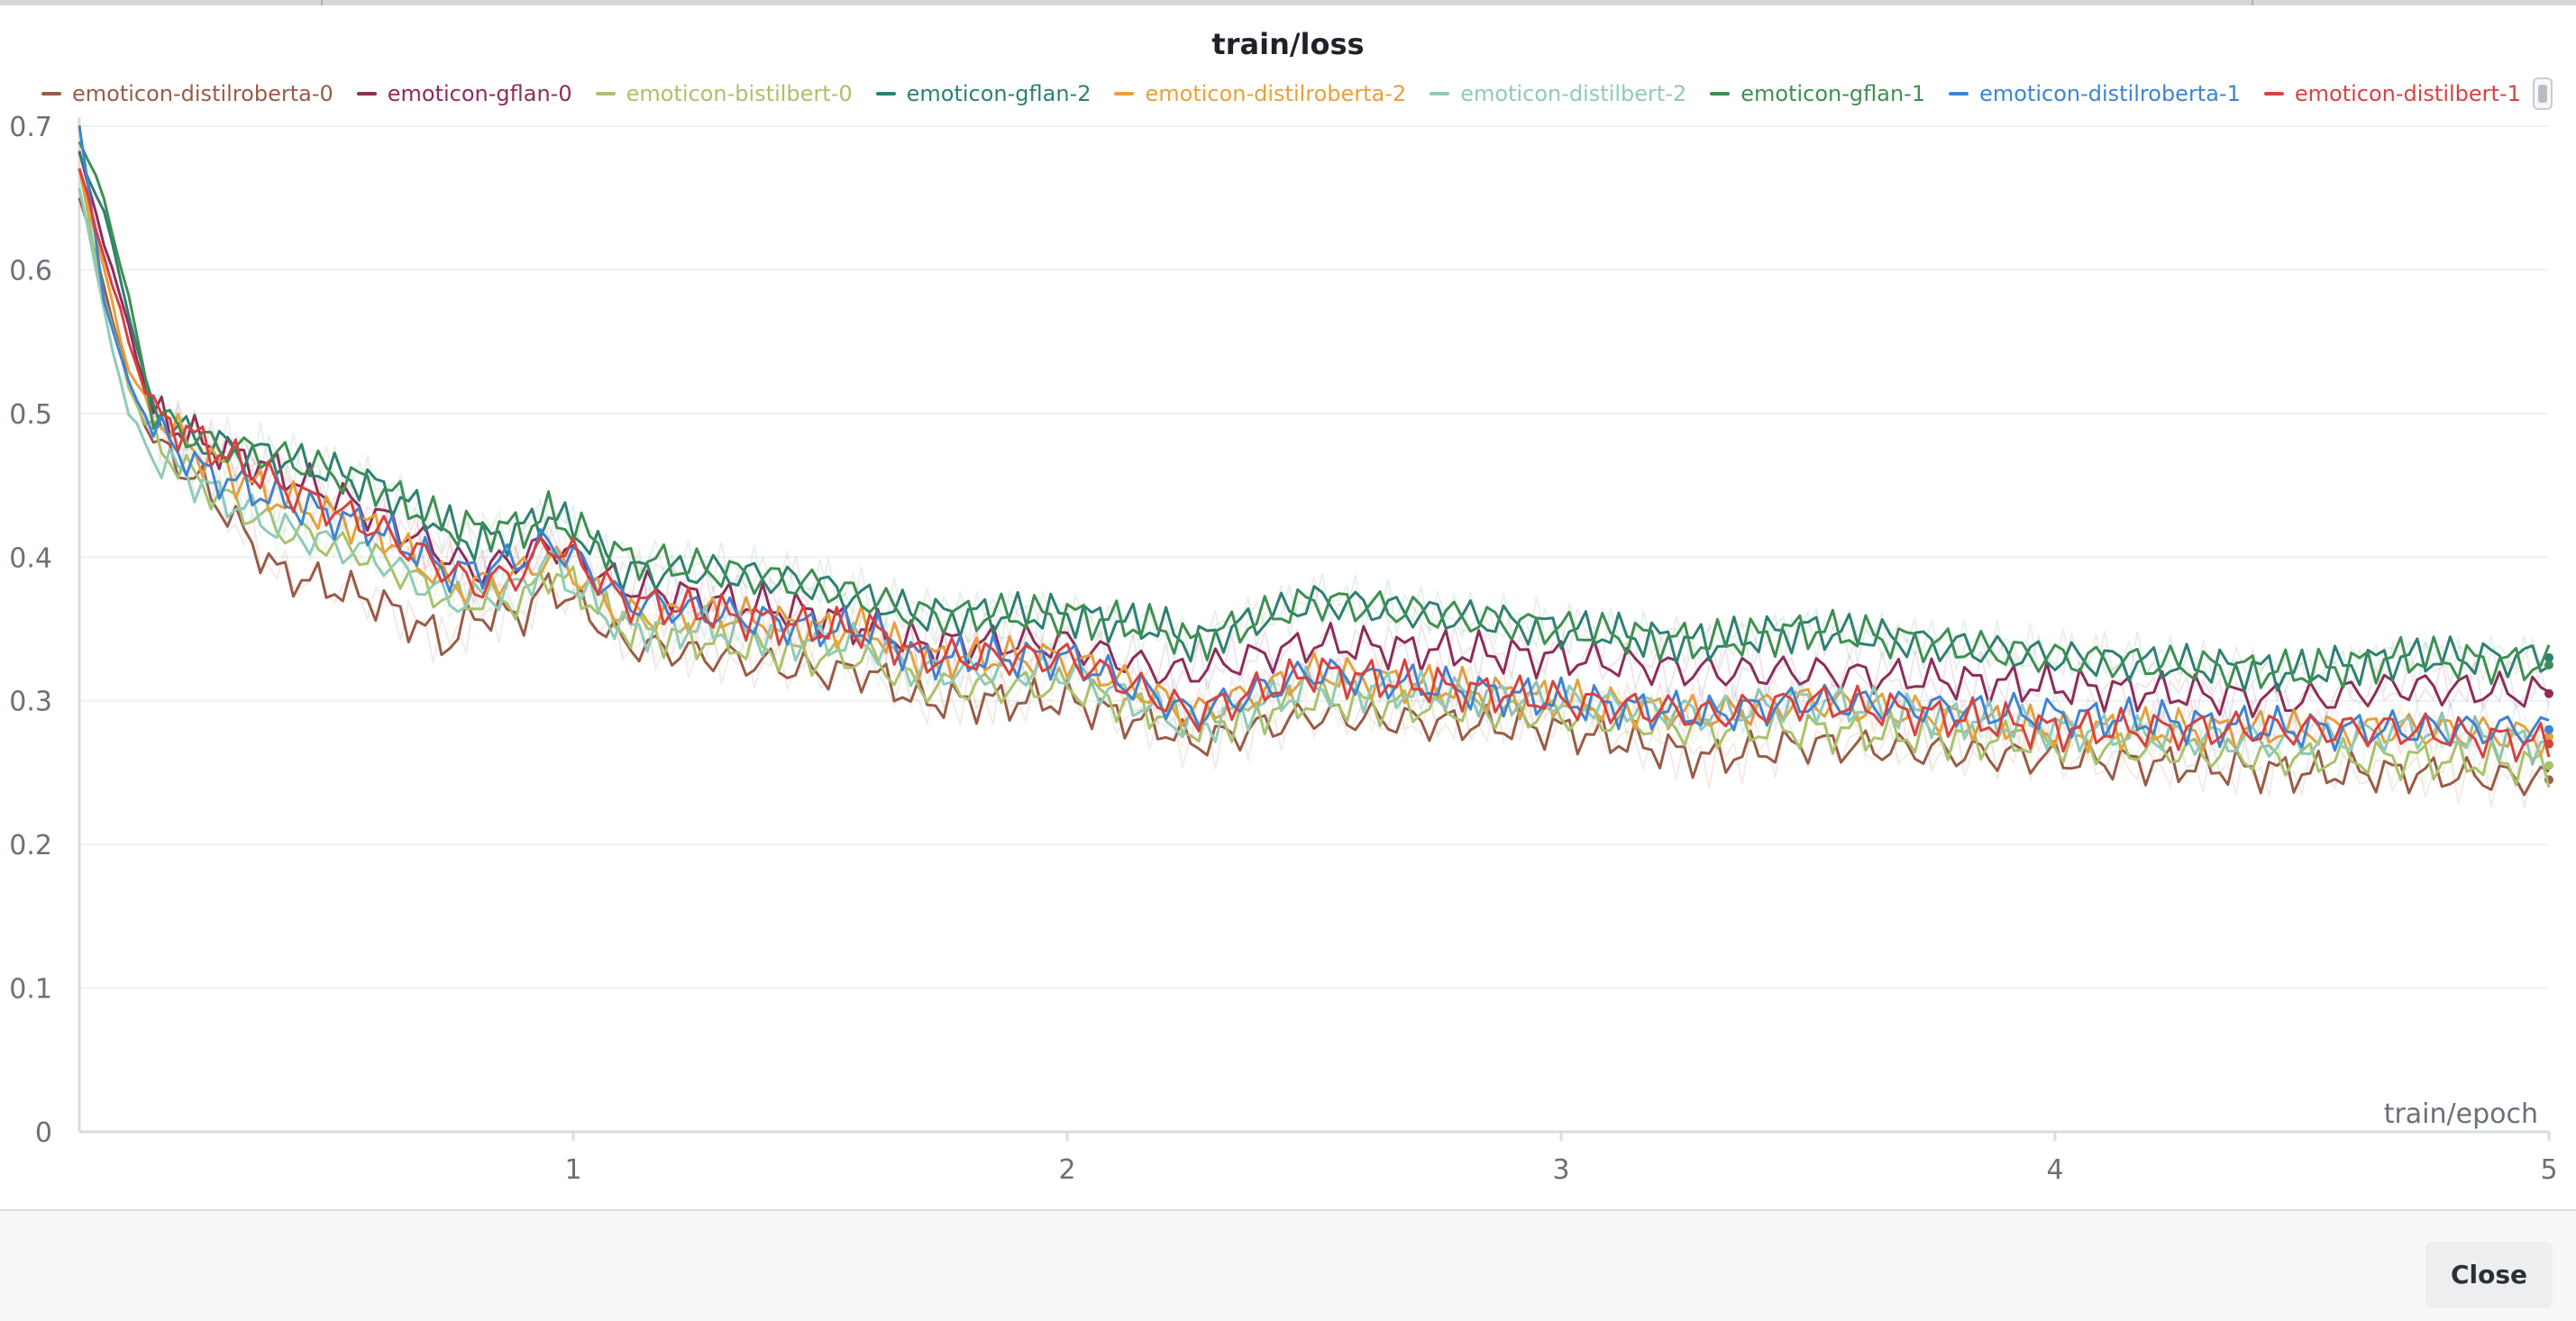 This screenshot has width=2576, height=1321. What do you see at coordinates (202, 93) in the screenshot?
I see `legend-label: emoticon-distilroberta-0` at bounding box center [202, 93].